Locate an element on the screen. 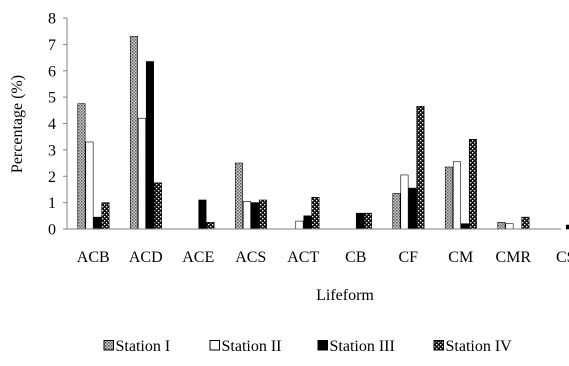 The height and width of the screenshot is (366, 569). y-tick-label: 4 is located at coordinates (52, 124).